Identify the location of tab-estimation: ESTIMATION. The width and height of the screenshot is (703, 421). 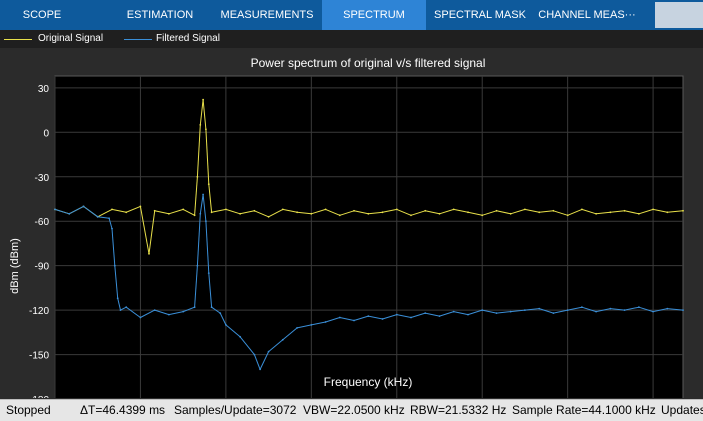
(160, 15).